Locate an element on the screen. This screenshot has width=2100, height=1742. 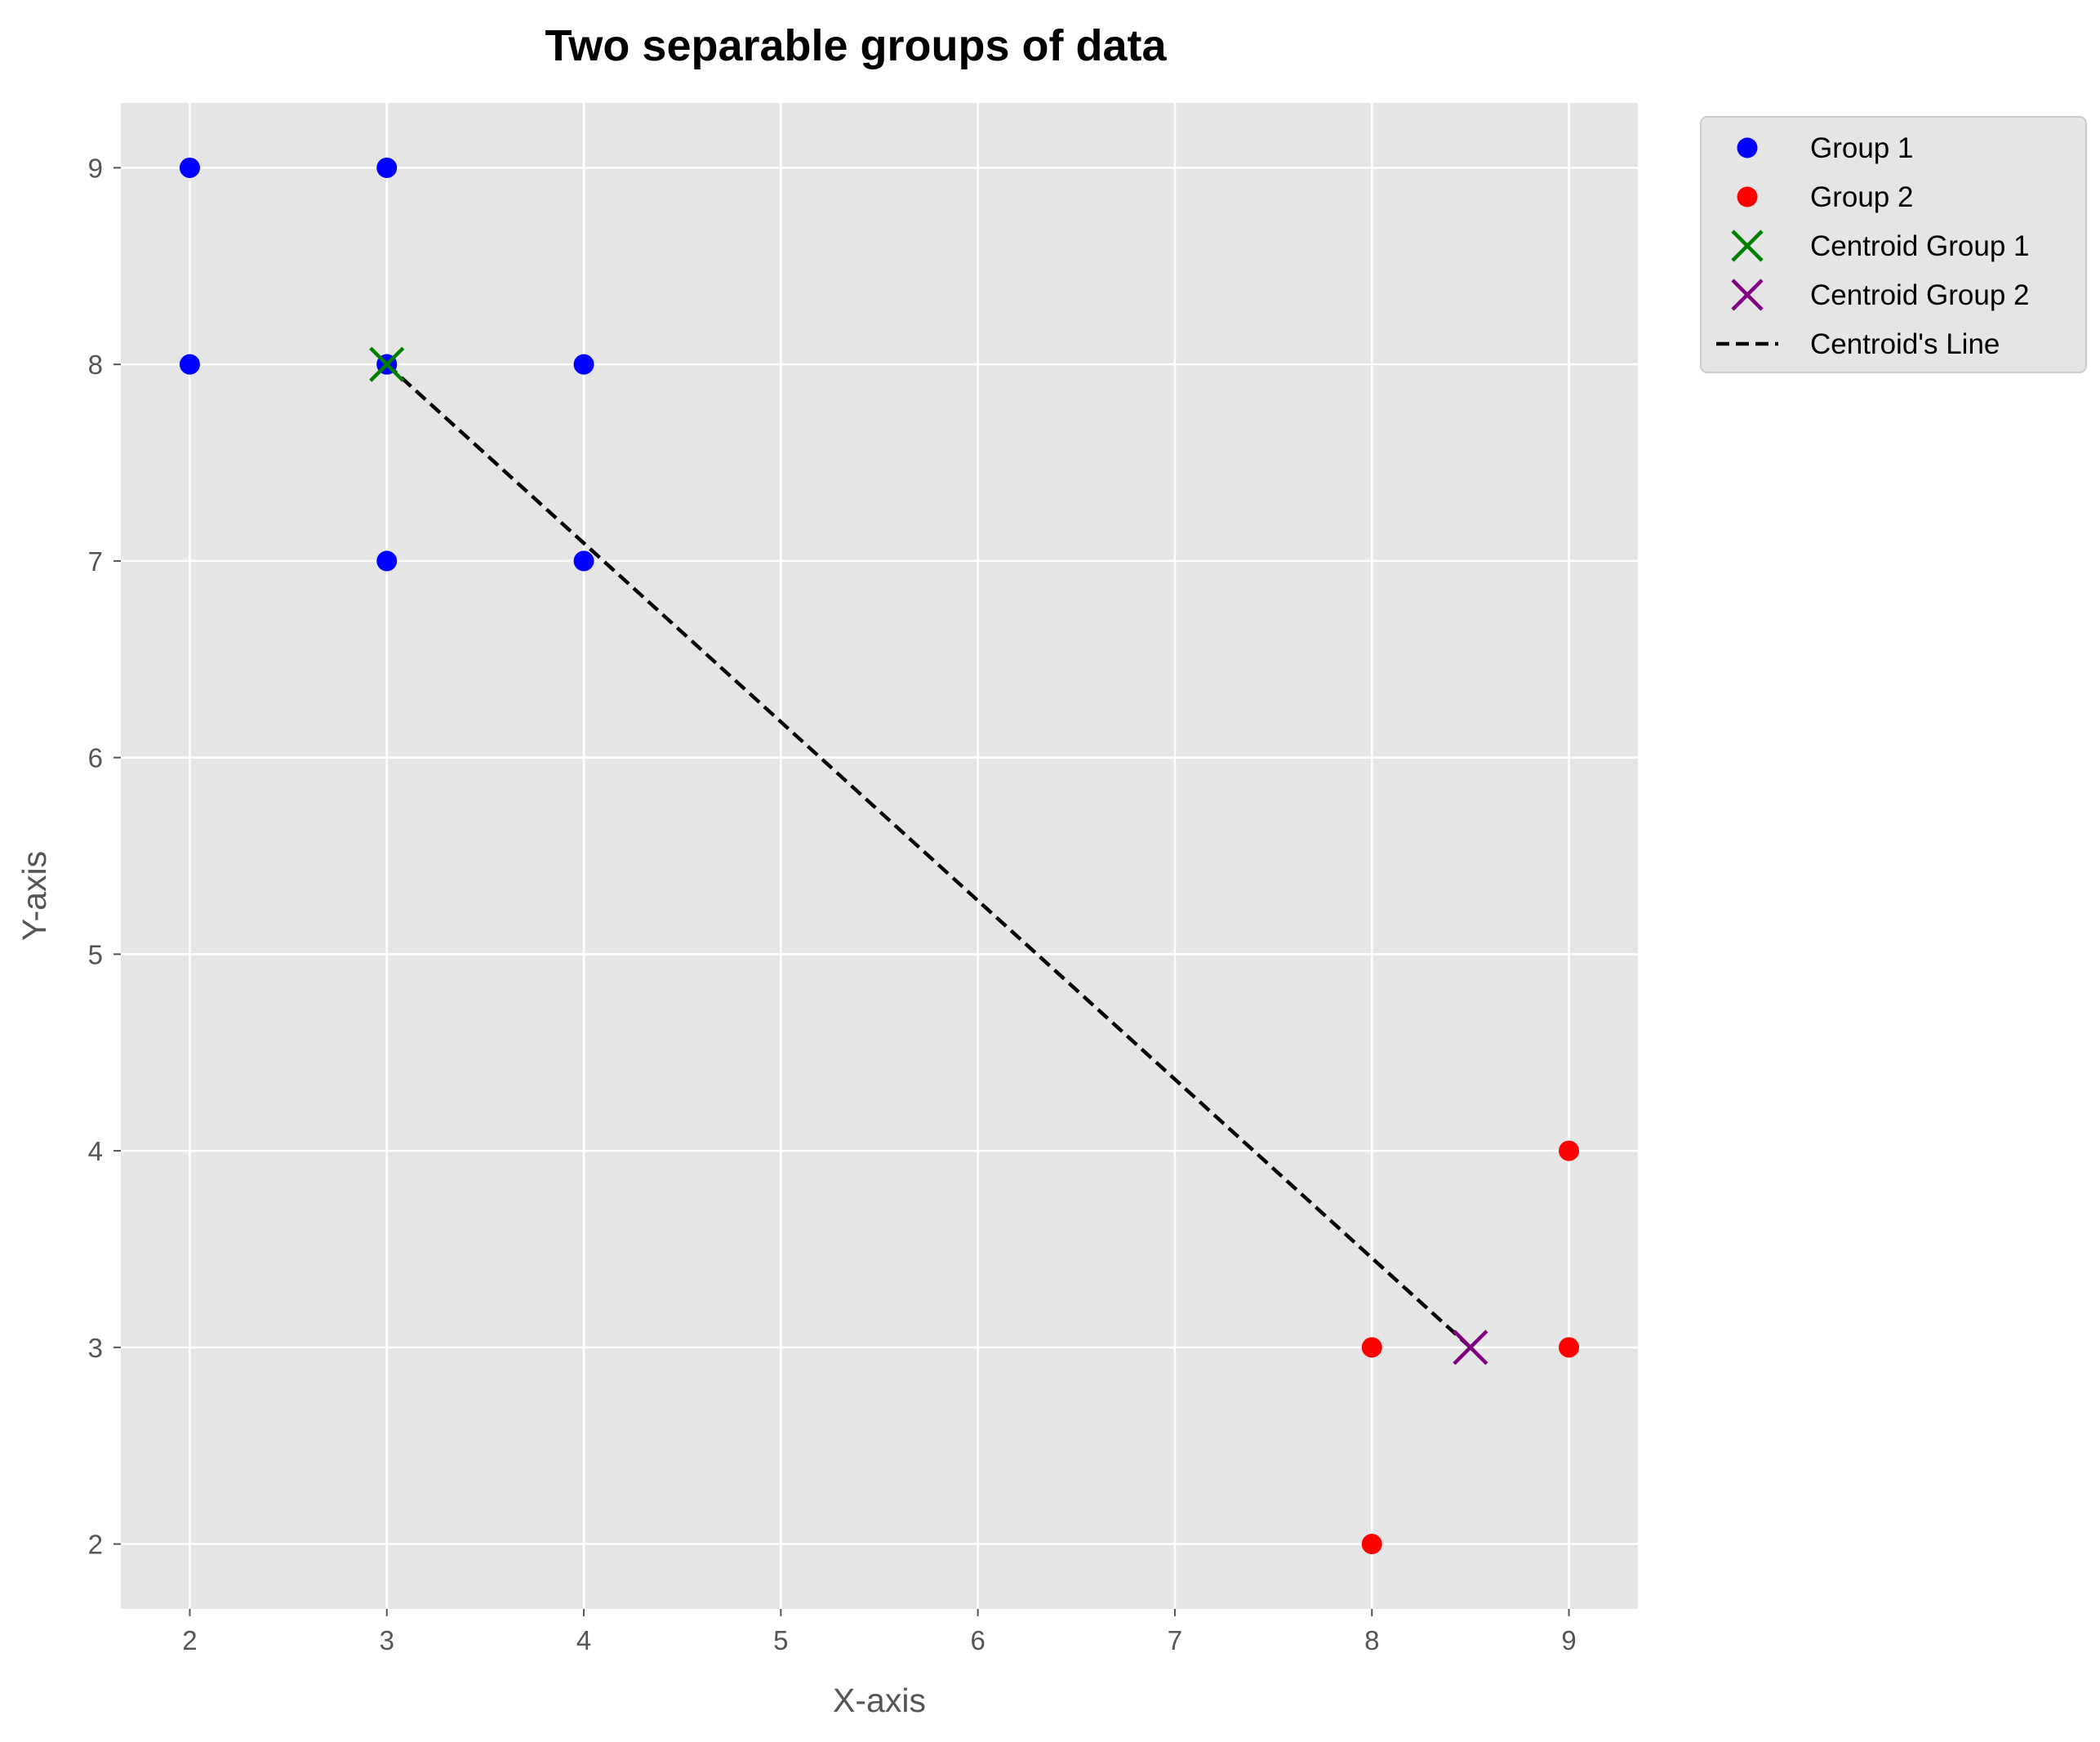
centroid-group-1-marker-stroke-b is located at coordinates (387, 364).